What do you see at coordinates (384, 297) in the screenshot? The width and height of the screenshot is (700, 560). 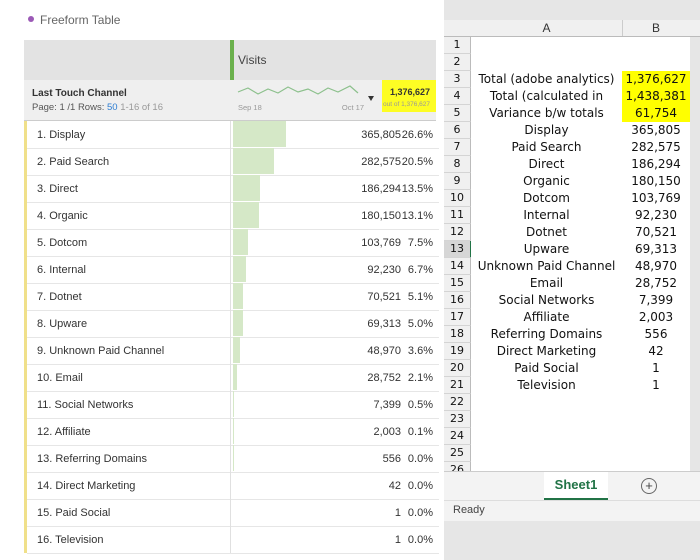 I see `visits-value: 70,521` at bounding box center [384, 297].